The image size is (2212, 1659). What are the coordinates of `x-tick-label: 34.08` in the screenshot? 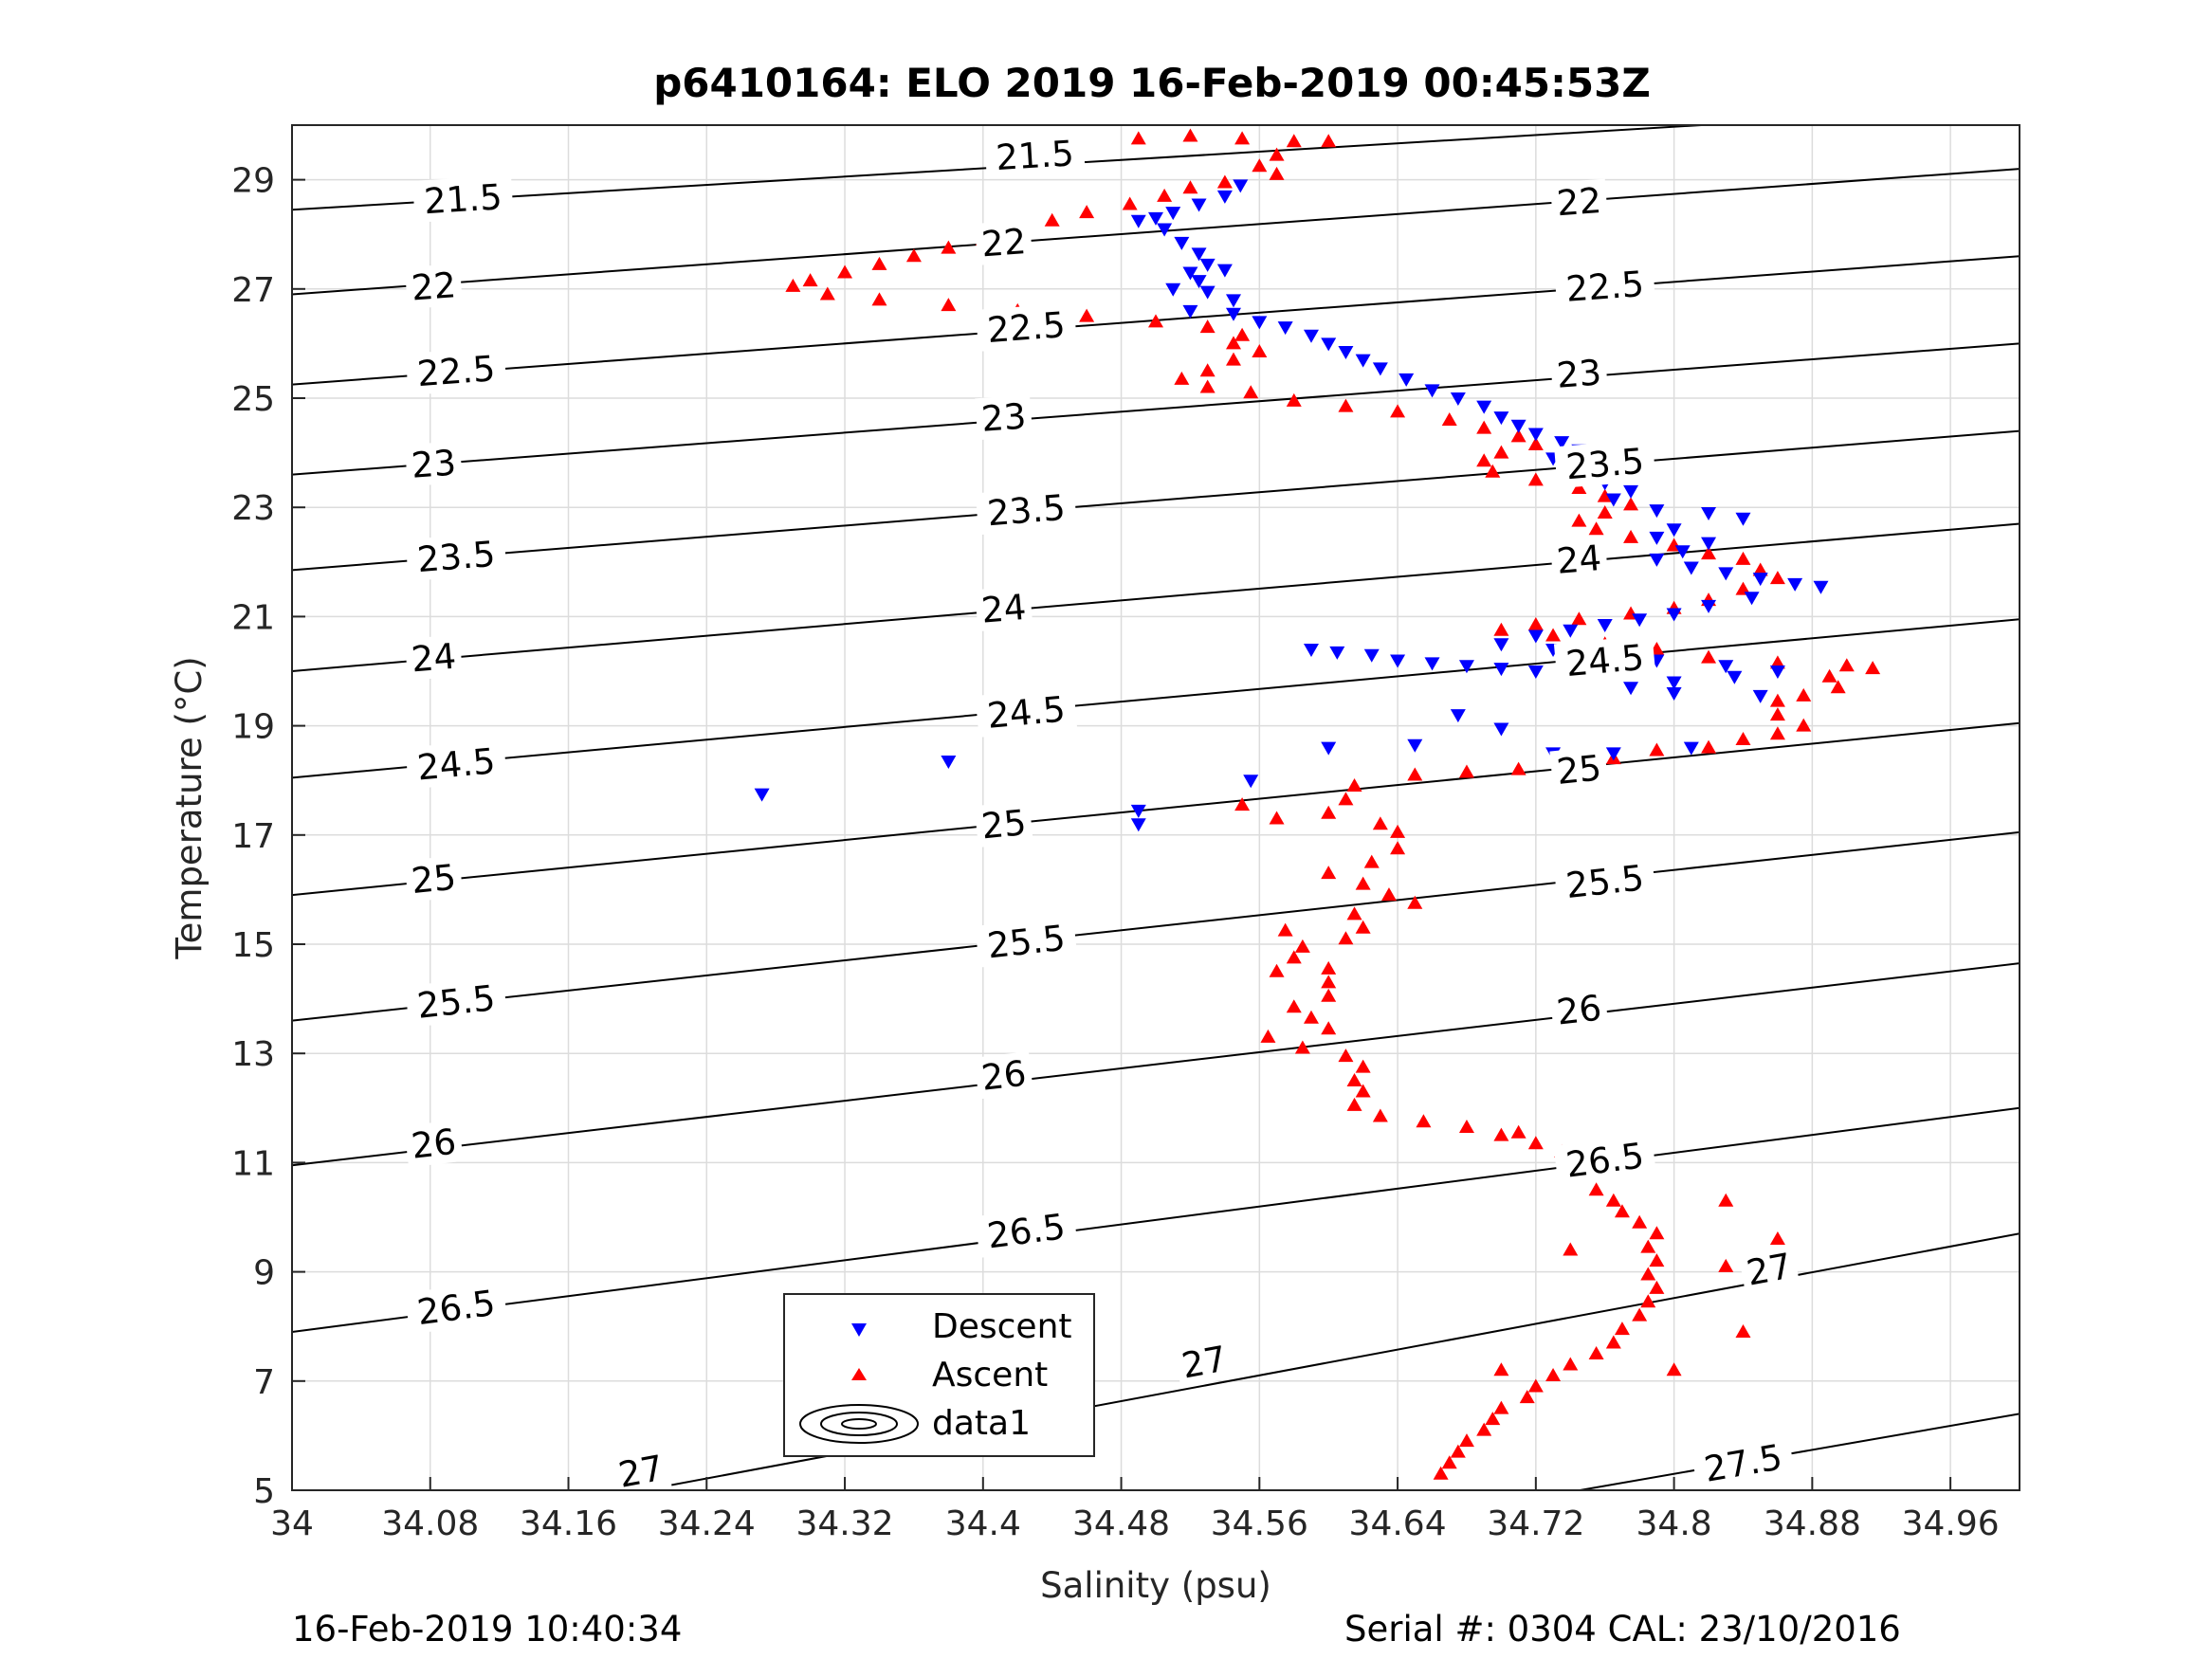 It's located at (430, 1523).